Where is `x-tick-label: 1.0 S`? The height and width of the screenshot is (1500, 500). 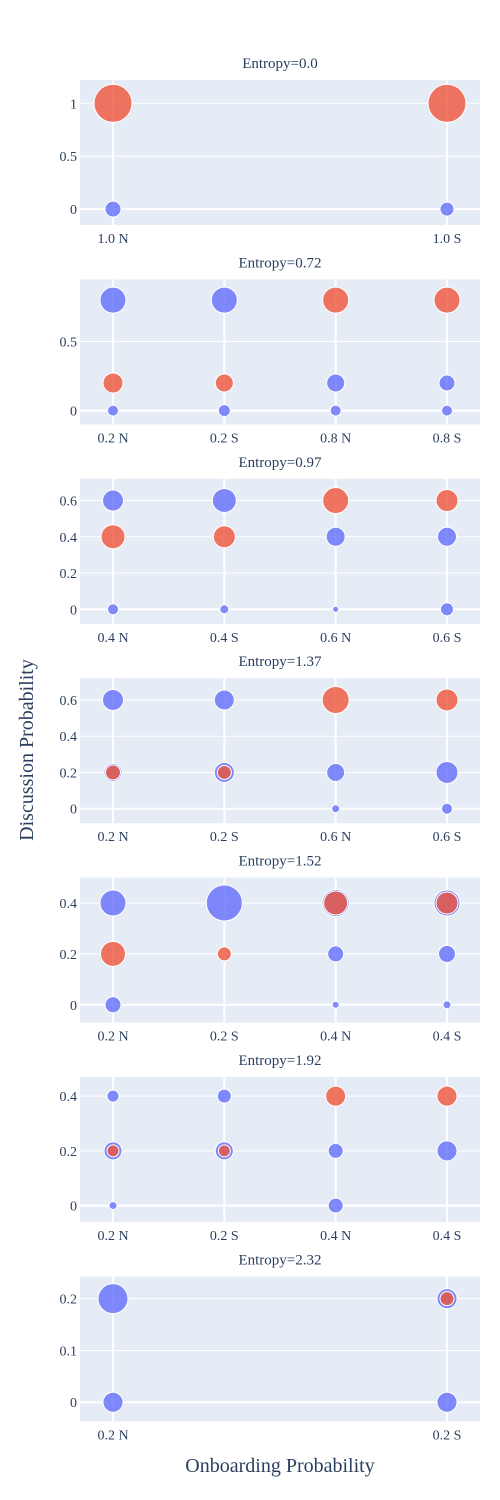
x-tick-label: 1.0 S is located at coordinates (447, 239).